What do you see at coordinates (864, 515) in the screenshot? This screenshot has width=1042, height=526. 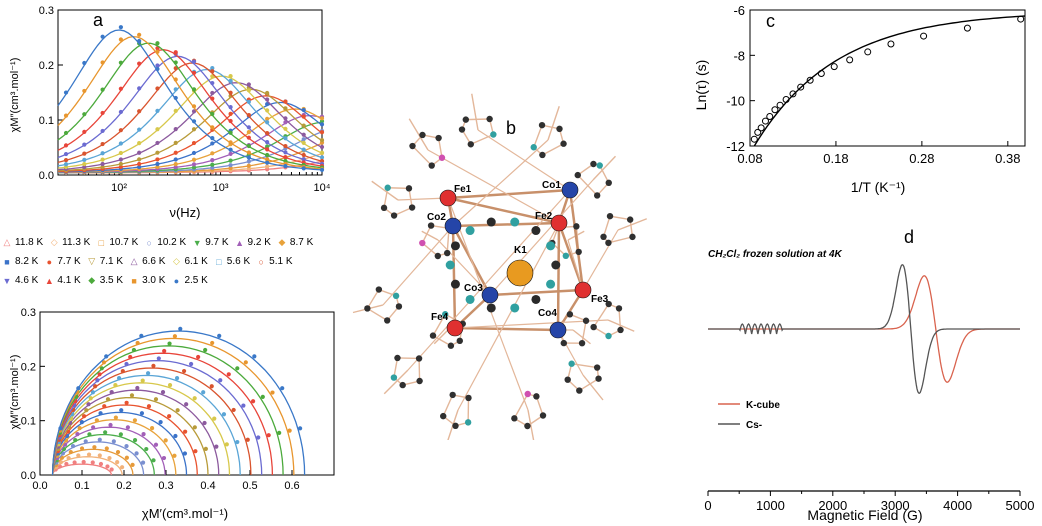 I see `x-axis-label-d: Magnetic Field (G)` at bounding box center [864, 515].